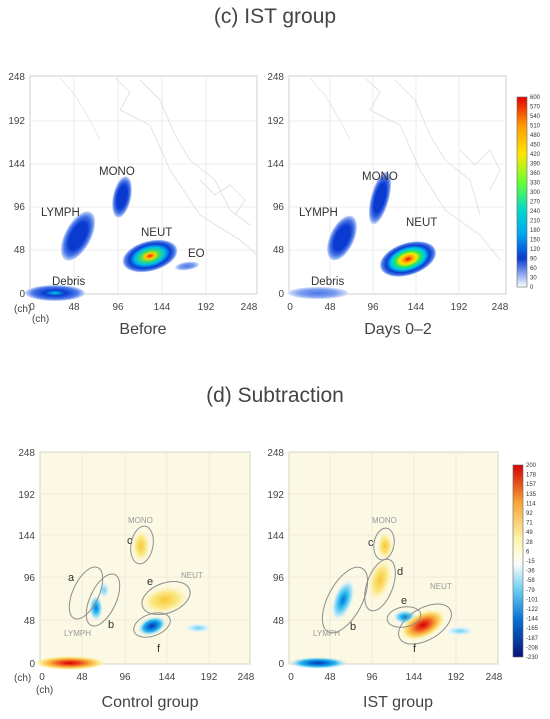  Describe the element at coordinates (156, 233) in the screenshot. I see `before-neut-label: NEUT` at that location.